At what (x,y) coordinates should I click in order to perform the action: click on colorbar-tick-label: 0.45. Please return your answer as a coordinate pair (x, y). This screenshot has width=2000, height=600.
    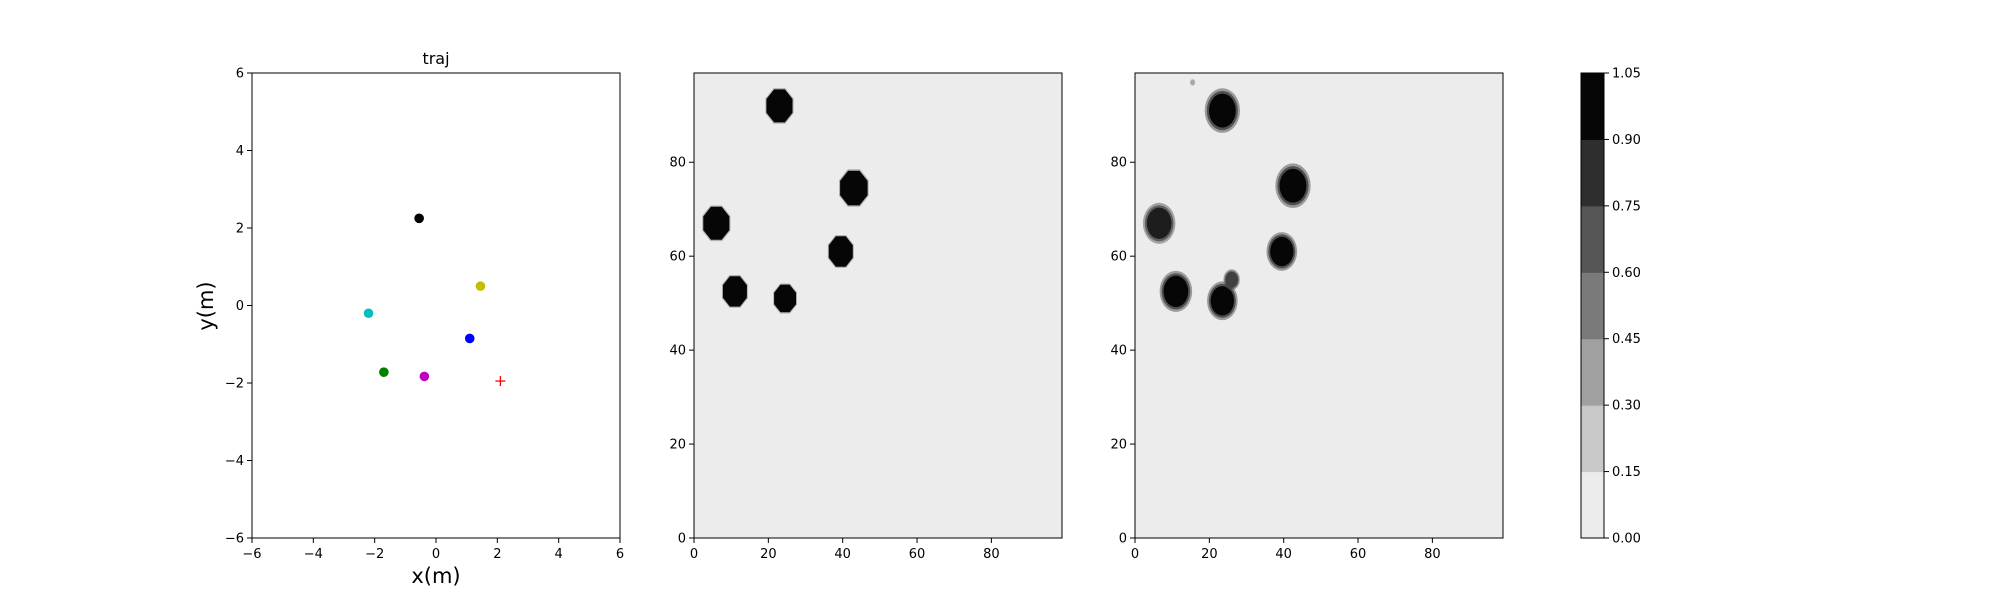
    Looking at the image, I should click on (1626, 339).